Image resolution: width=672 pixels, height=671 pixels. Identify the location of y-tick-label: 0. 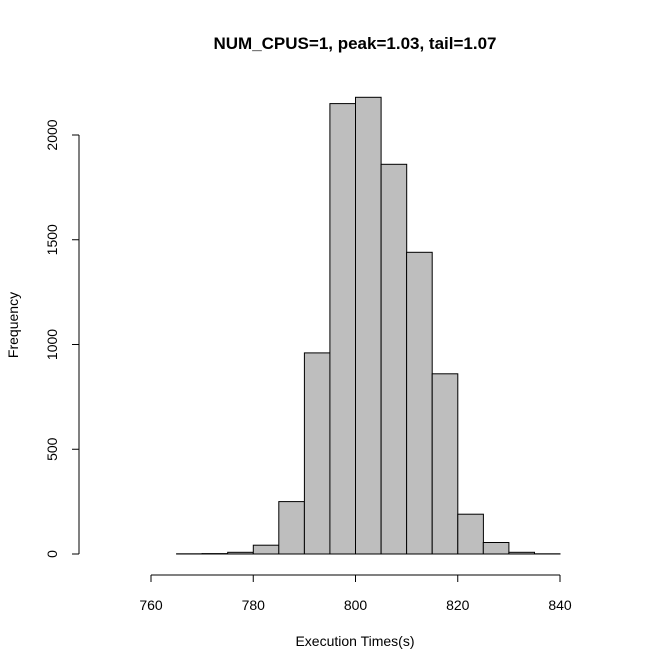
(52, 554).